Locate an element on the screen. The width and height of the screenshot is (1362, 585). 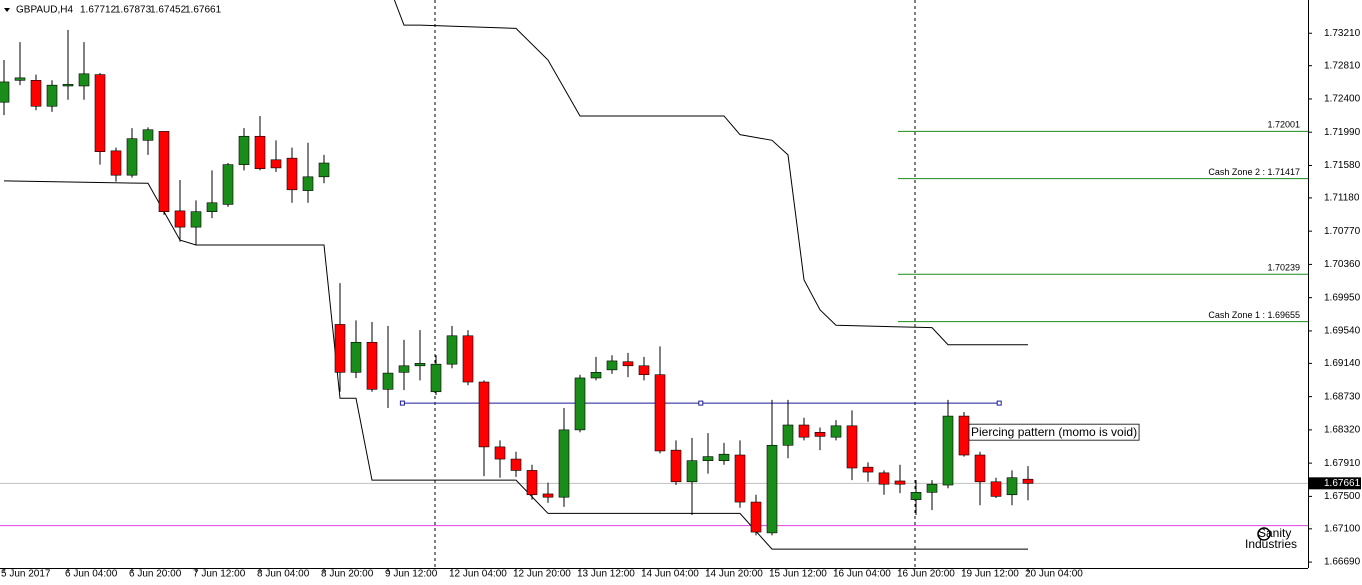
x-tick-label: 19 Jun 12:00 is located at coordinates (990, 574).